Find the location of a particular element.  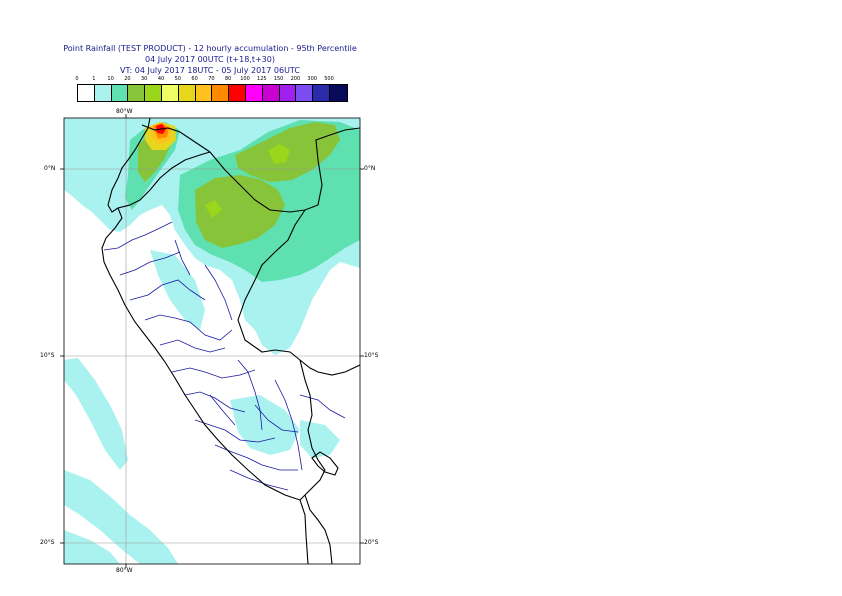

border-peru-bolivia is located at coordinates (312, 430).